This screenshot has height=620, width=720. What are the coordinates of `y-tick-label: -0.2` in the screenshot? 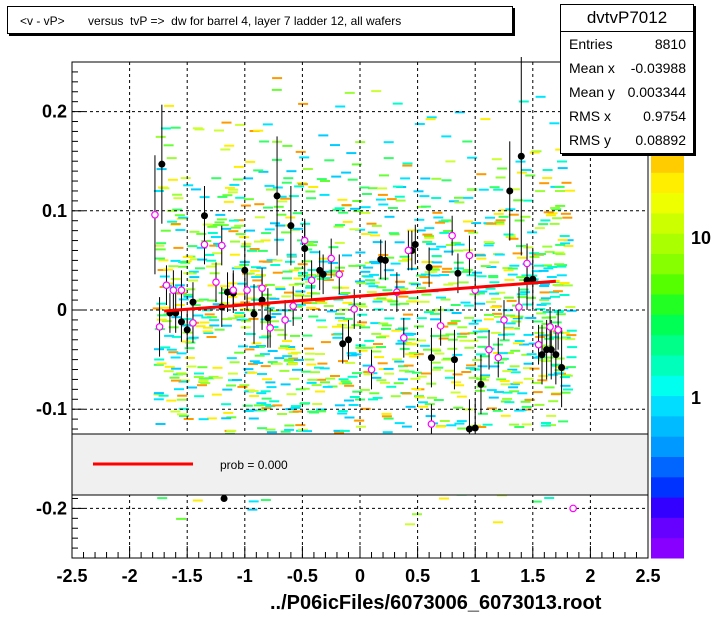 It's located at (51, 508).